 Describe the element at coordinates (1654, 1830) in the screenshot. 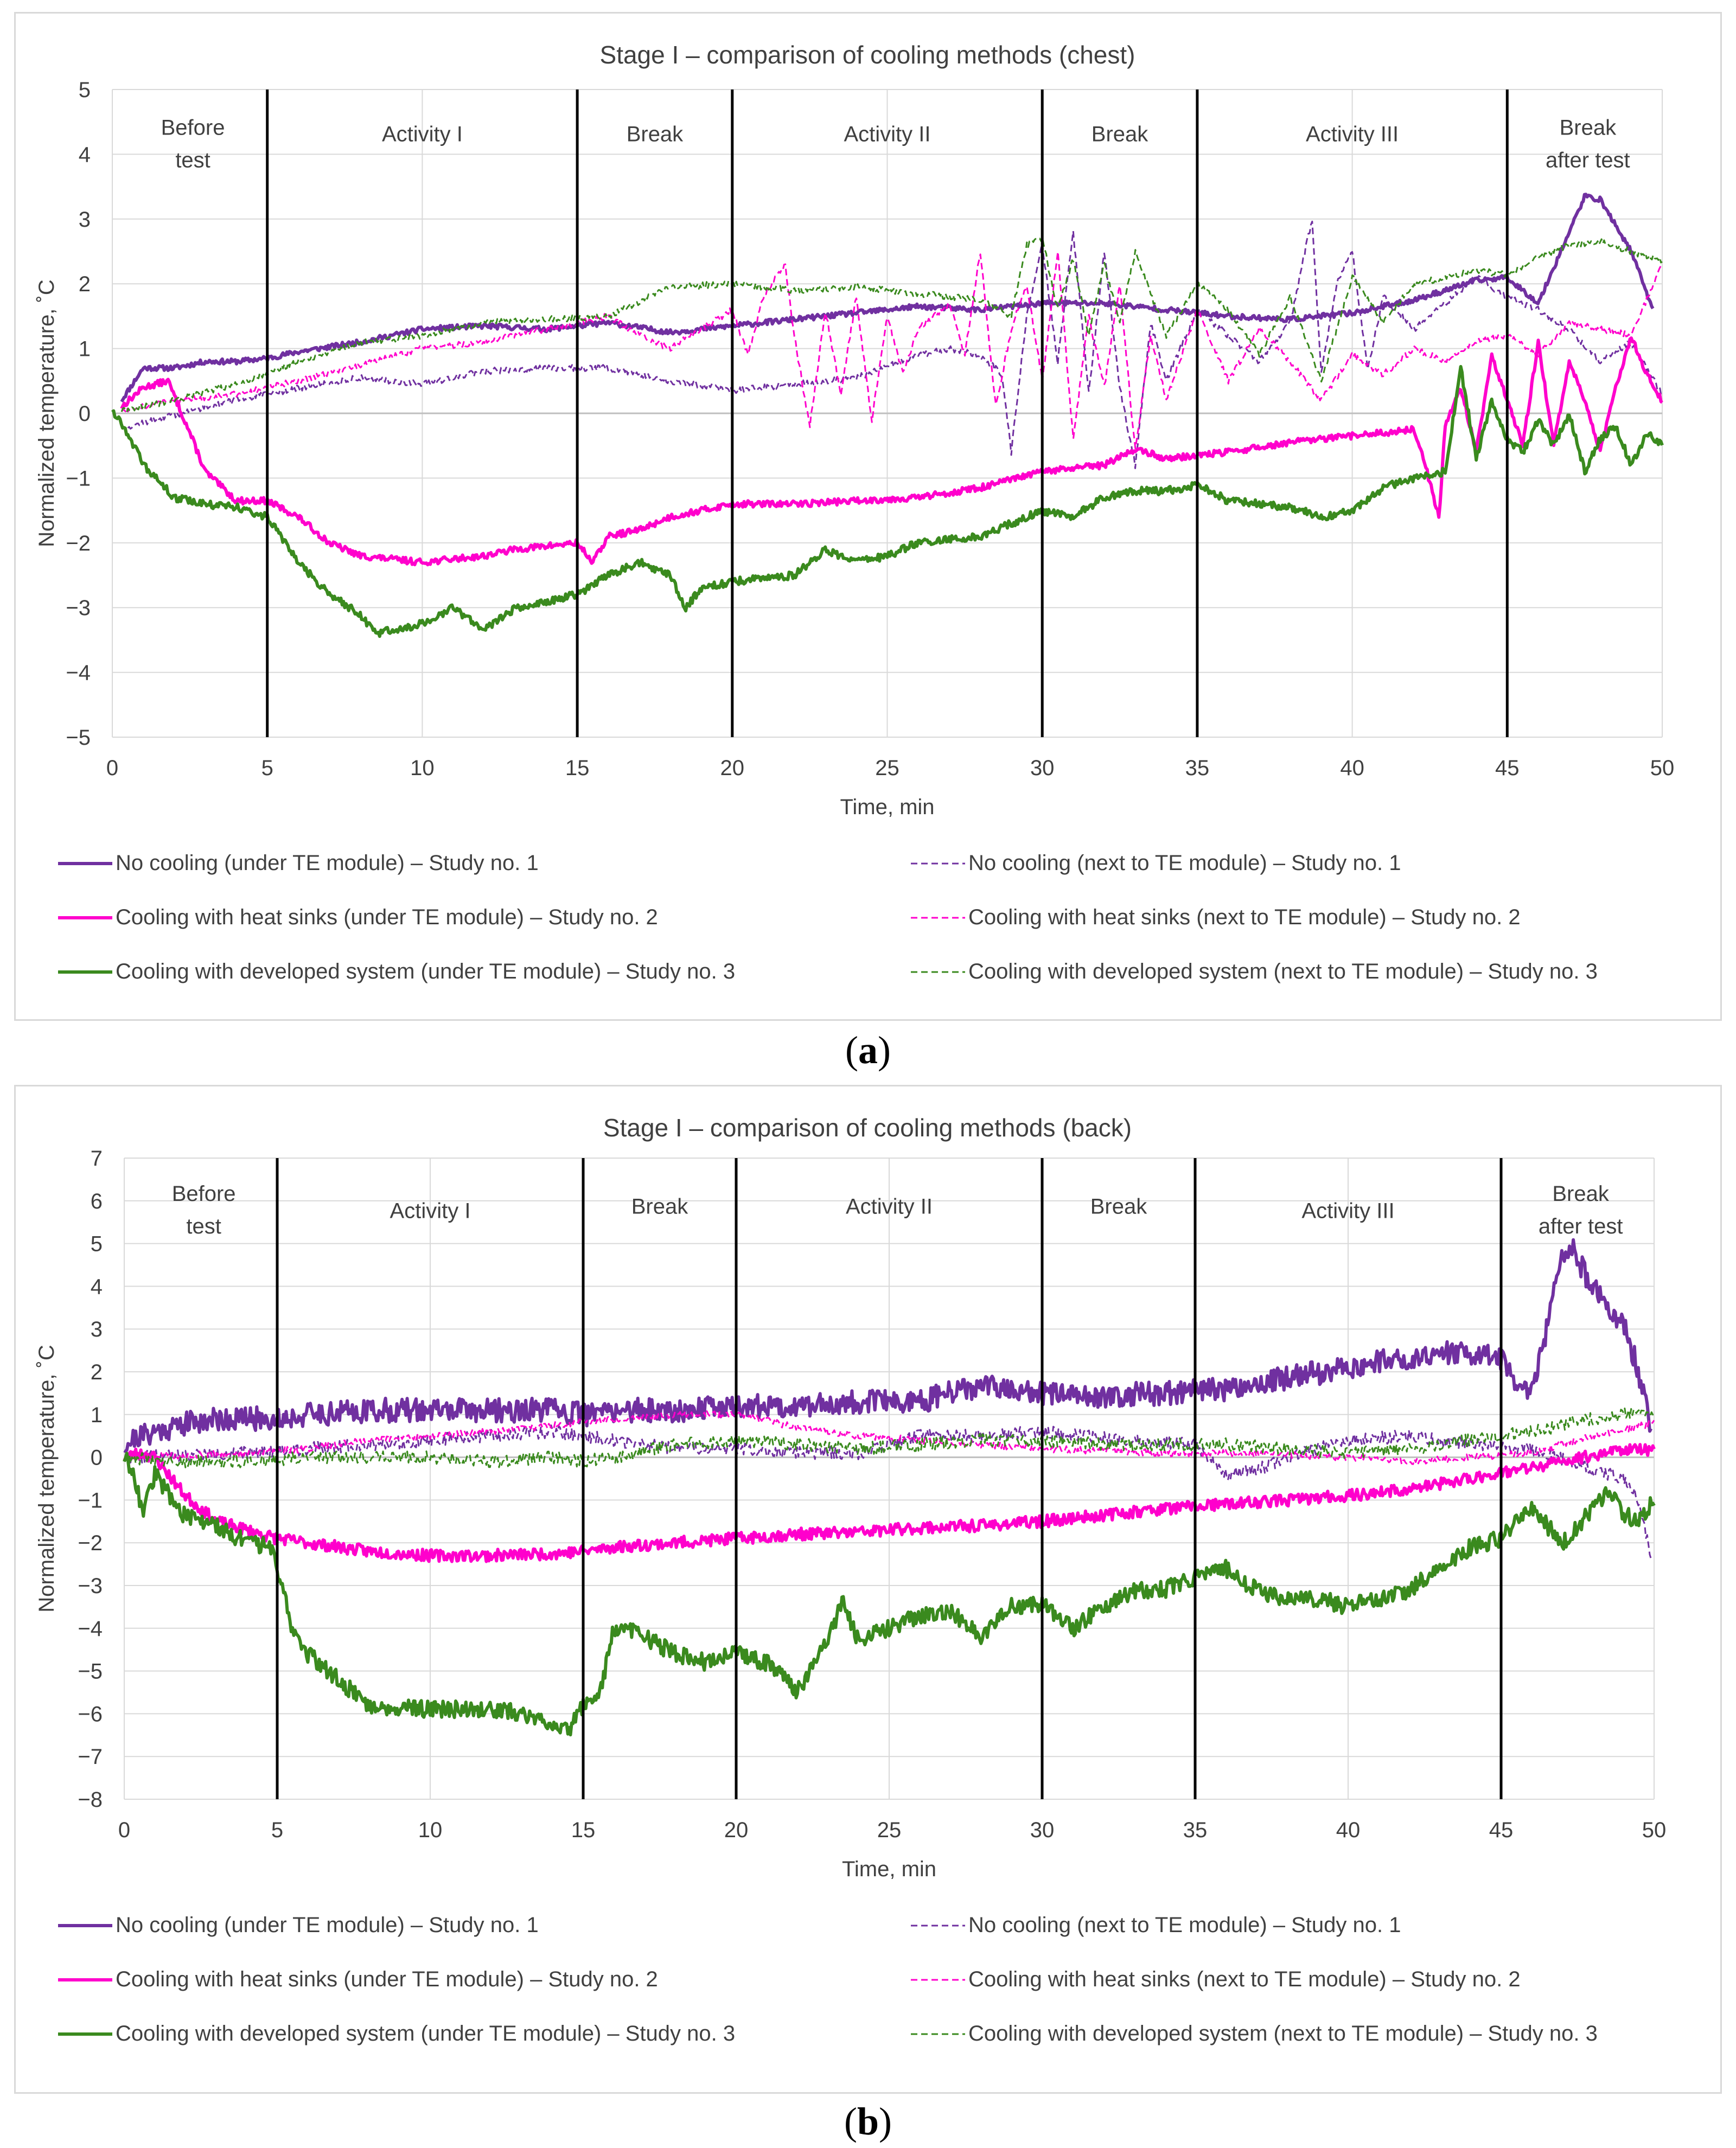

I see `c2-xtick-label: 50` at that location.